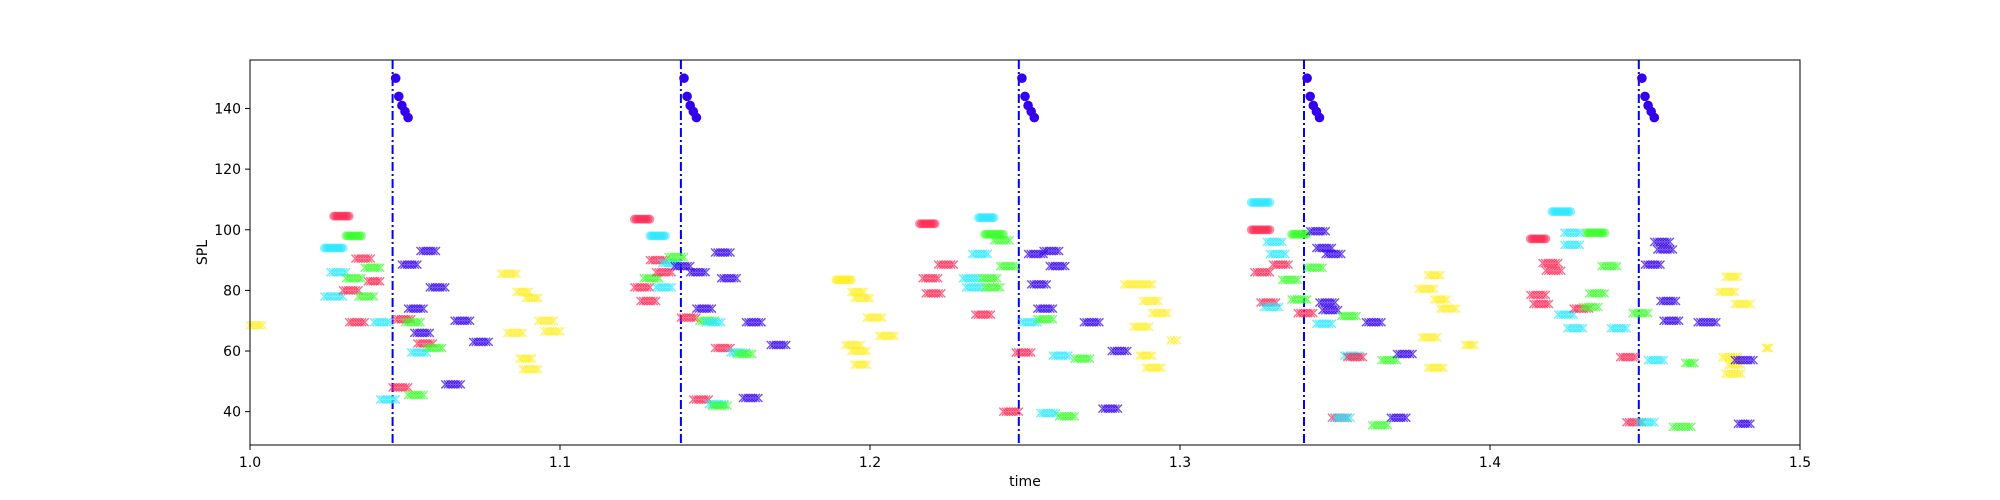 The width and height of the screenshot is (2000, 500). I want to click on x-tick-label: 1.3, so click(1180, 463).